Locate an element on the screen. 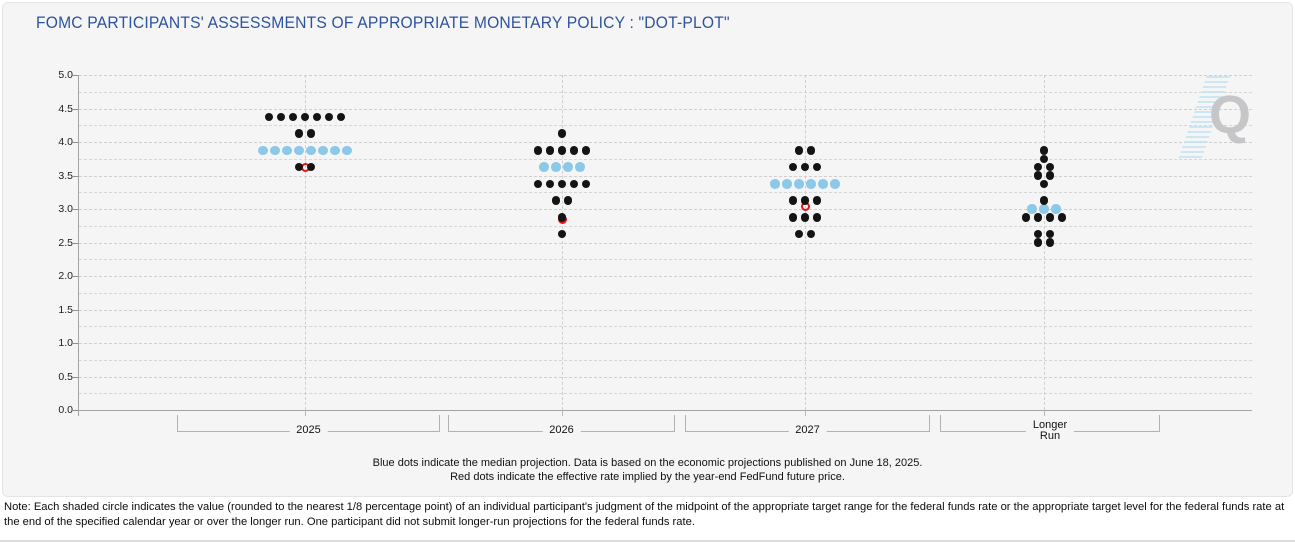 This screenshot has height=546, width=1295. y-axis-tick-label: 1.5 is located at coordinates (65, 309).